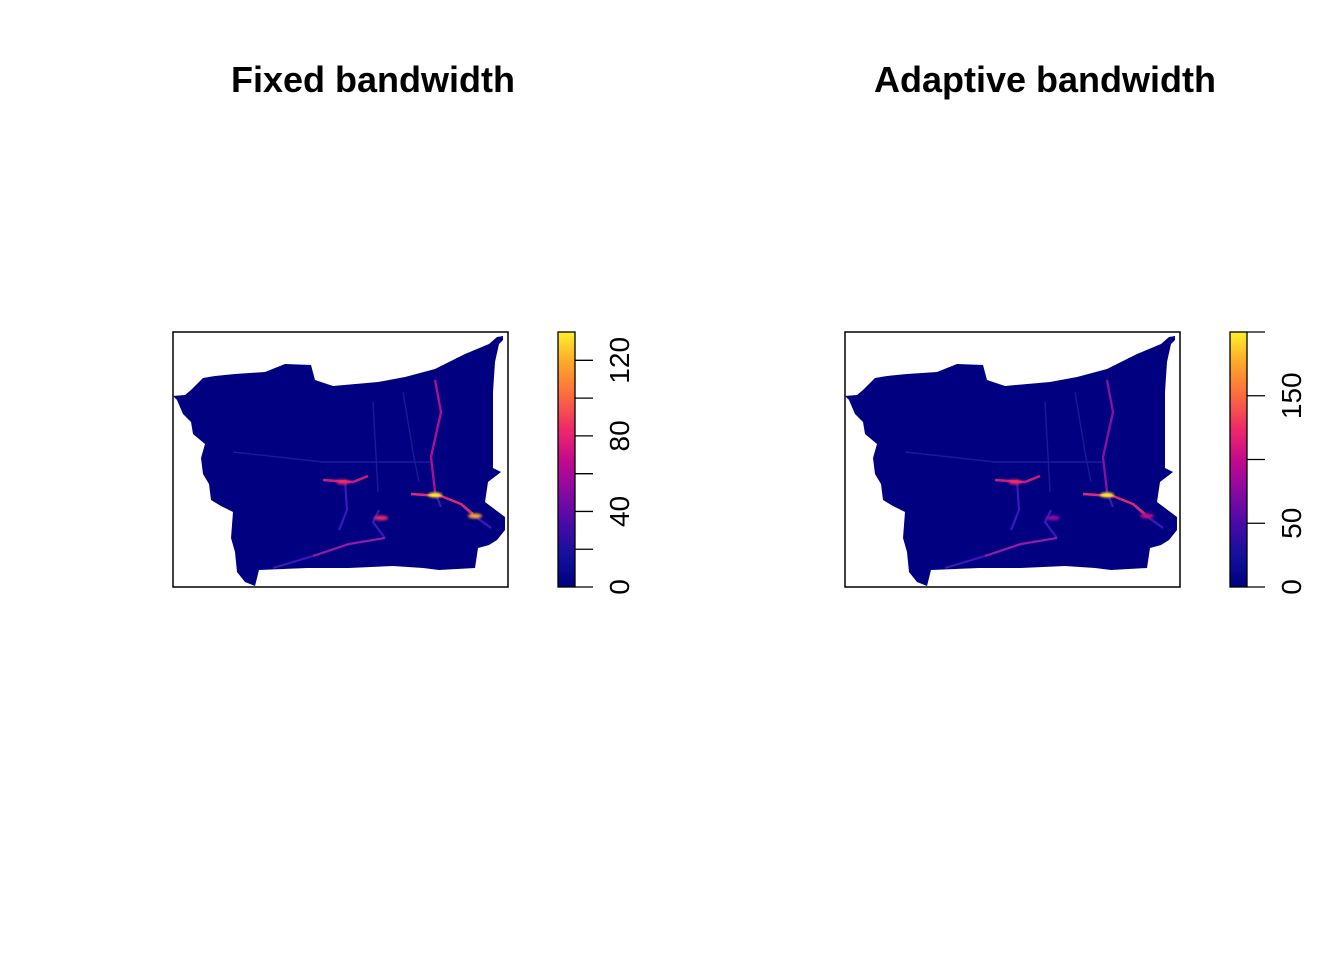 The image size is (1344, 960). Describe the element at coordinates (619, 511) in the screenshot. I see `colorbar-tick-label: 40` at that location.